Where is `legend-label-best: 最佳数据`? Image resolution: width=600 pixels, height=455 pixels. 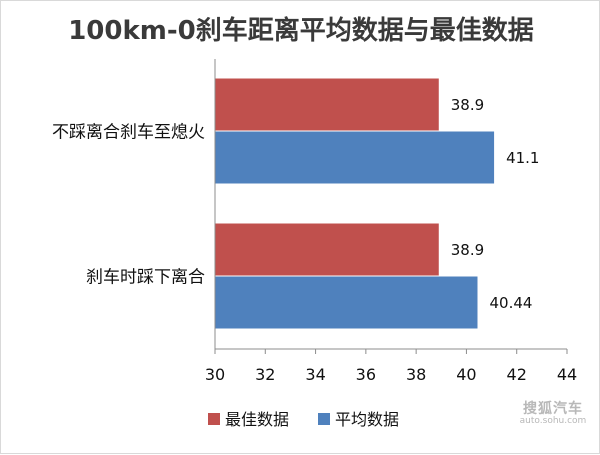
legend-label-best: 最佳数据 is located at coordinates (257, 419).